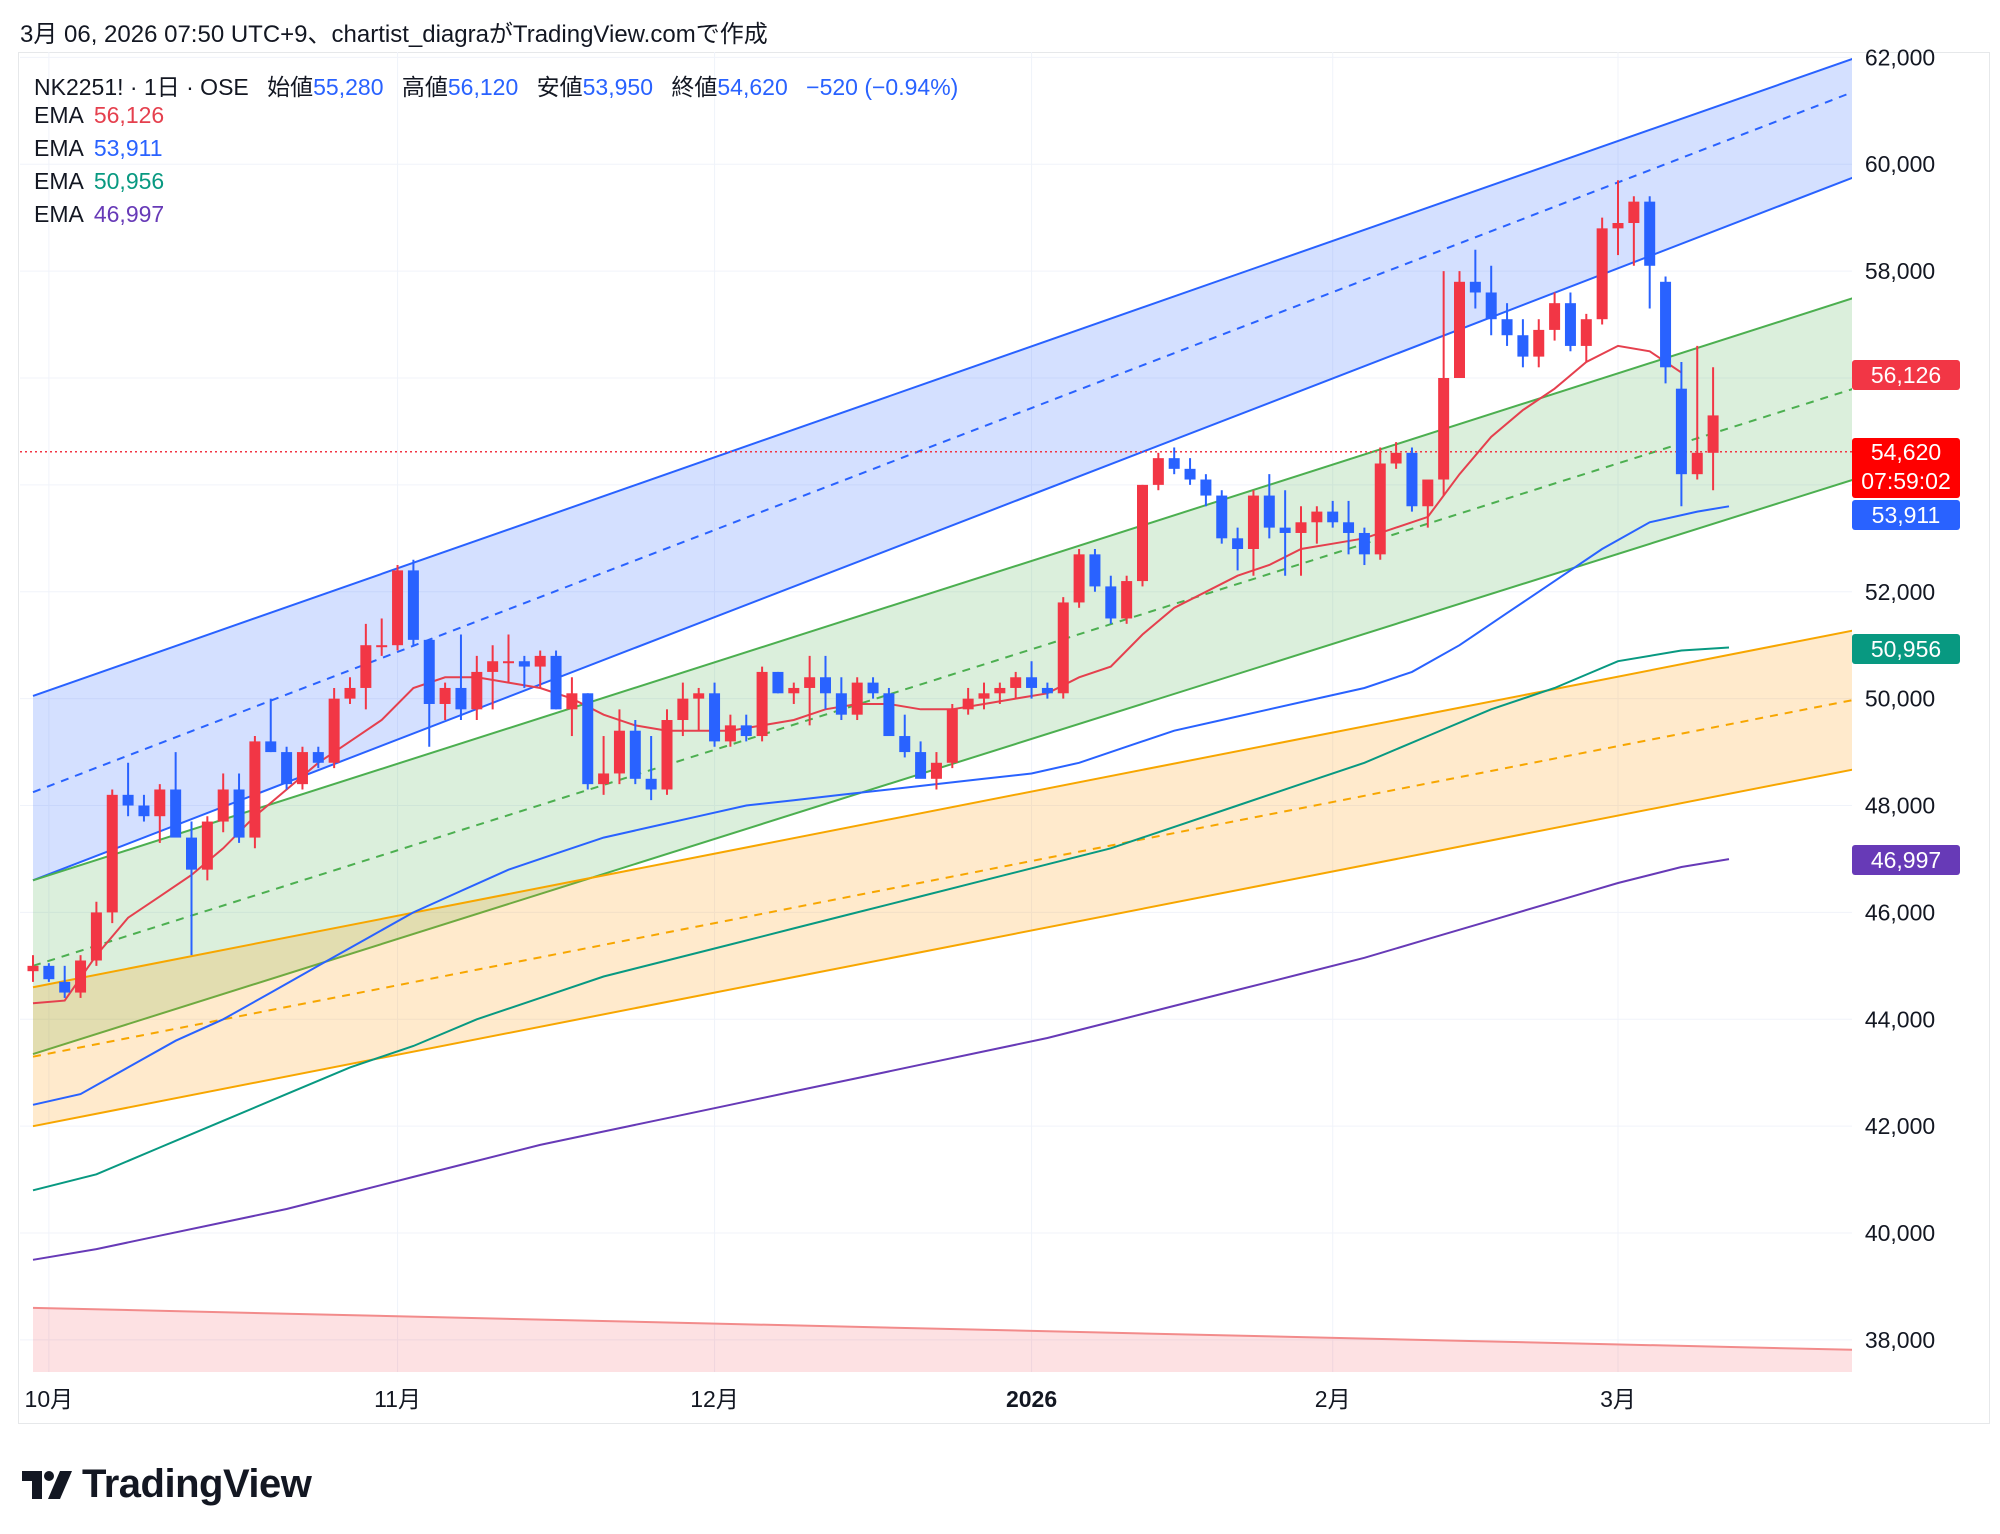  Describe the element at coordinates (49, 1399) in the screenshot. I see `x-tick-label: 10月` at that location.